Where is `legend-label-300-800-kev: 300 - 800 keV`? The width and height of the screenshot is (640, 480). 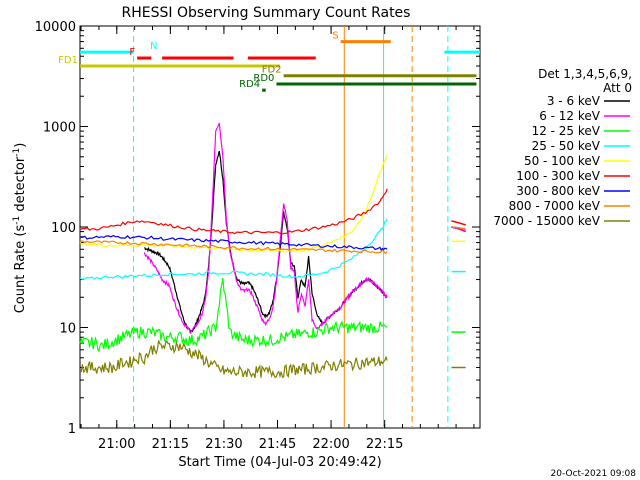 legend-label-300-800-kev: 300 - 800 keV is located at coordinates (558, 191).